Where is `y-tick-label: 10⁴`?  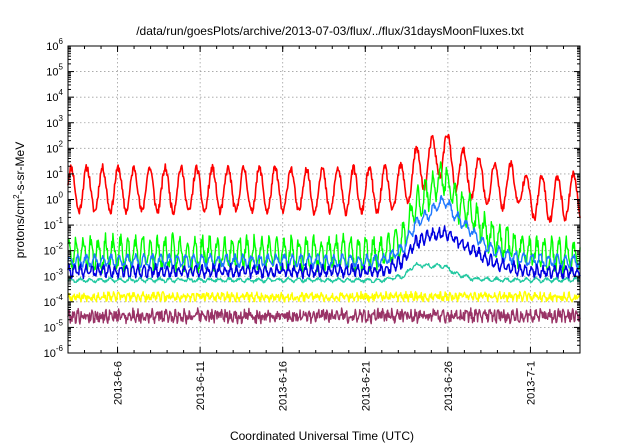 y-tick-label: 10⁴ is located at coordinates (54, 96).